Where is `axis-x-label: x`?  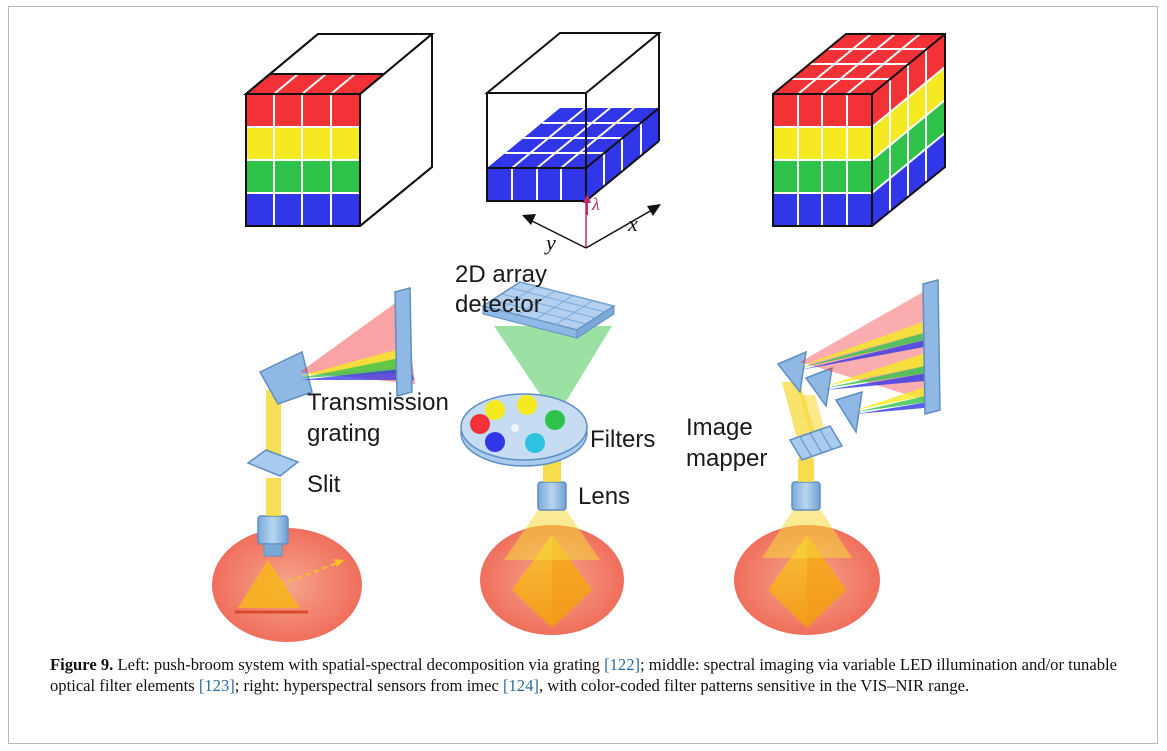
axis-x-label: x is located at coordinates (632, 223).